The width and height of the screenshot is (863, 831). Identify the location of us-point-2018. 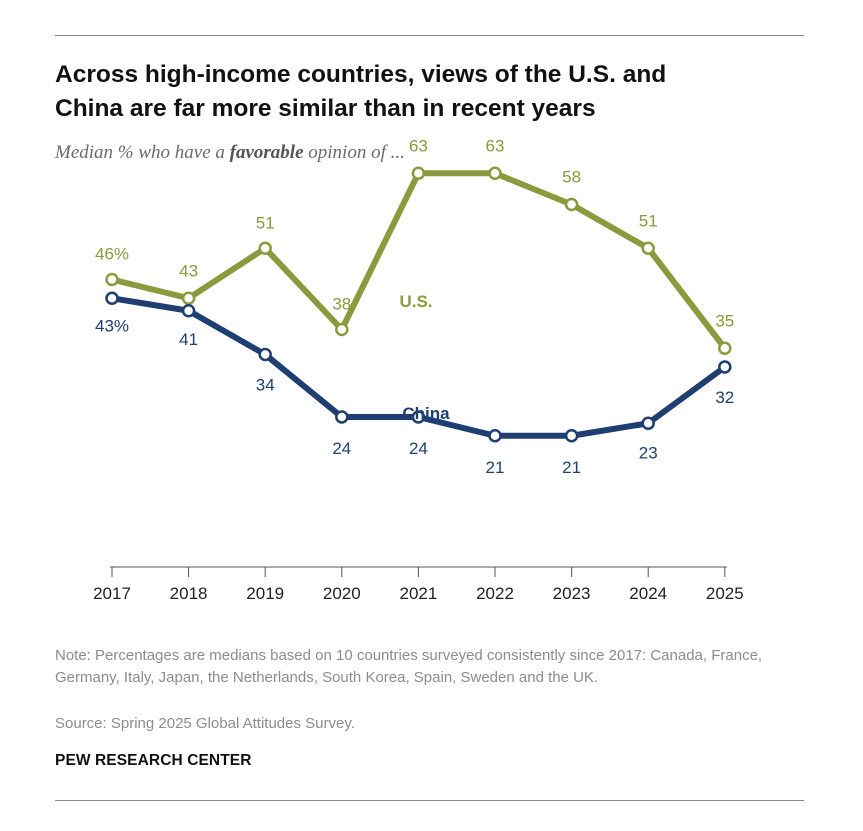
(188, 298).